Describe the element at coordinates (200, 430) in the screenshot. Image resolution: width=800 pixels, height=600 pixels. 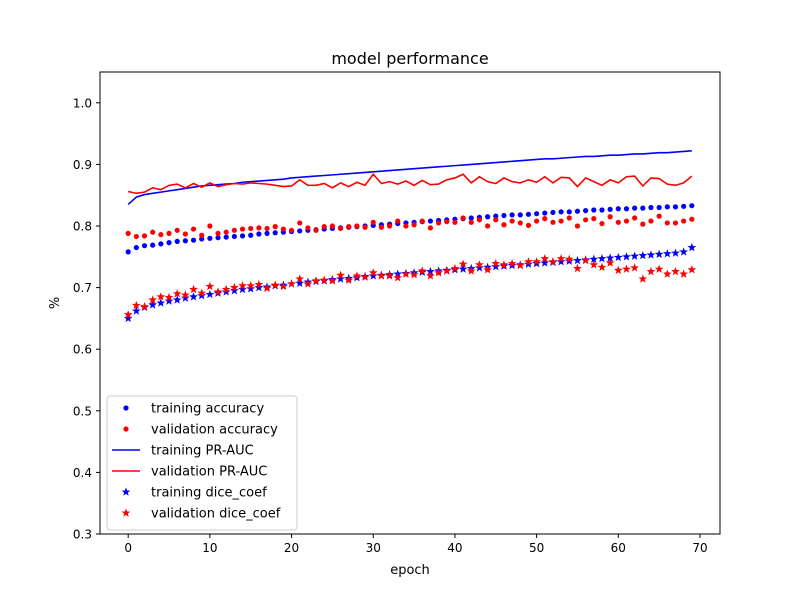
I see `legend-item-validation-accuracy: validation accuracy` at that location.